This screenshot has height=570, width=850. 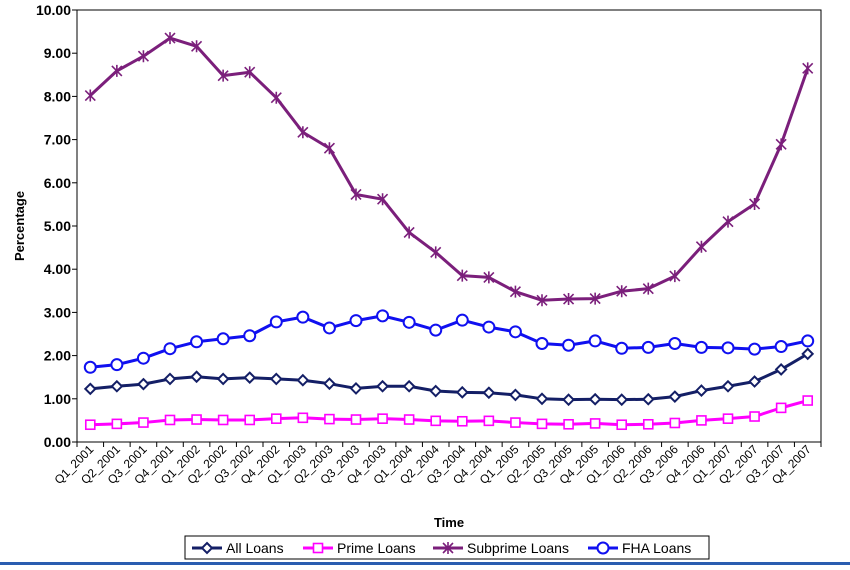 I want to click on y-tick-label: 5.00, so click(x=57, y=226).